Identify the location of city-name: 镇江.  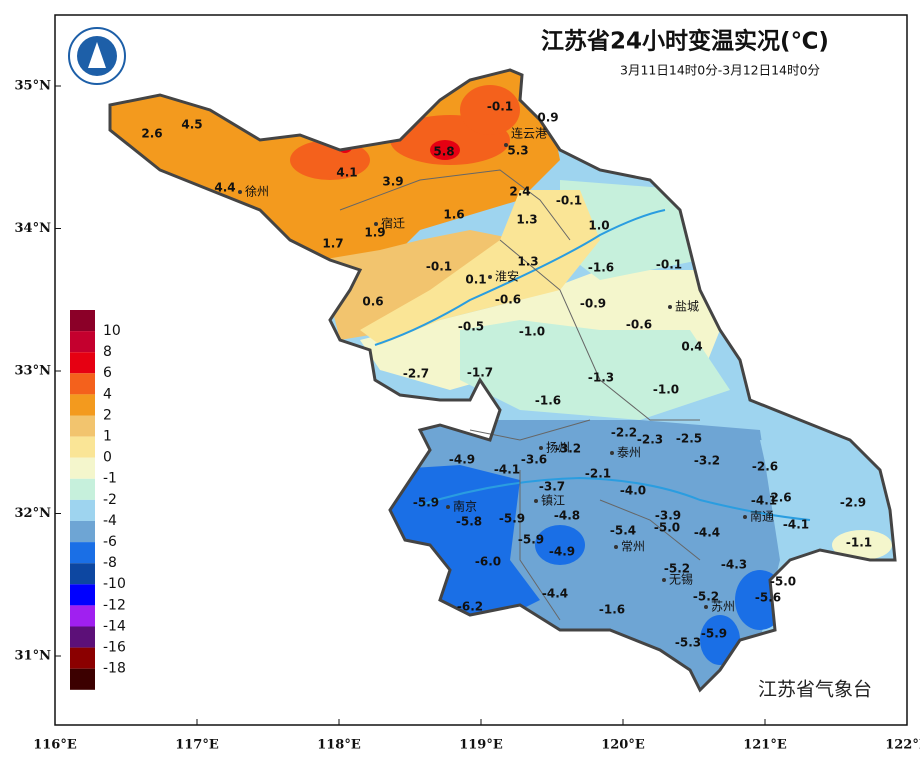
(553, 501).